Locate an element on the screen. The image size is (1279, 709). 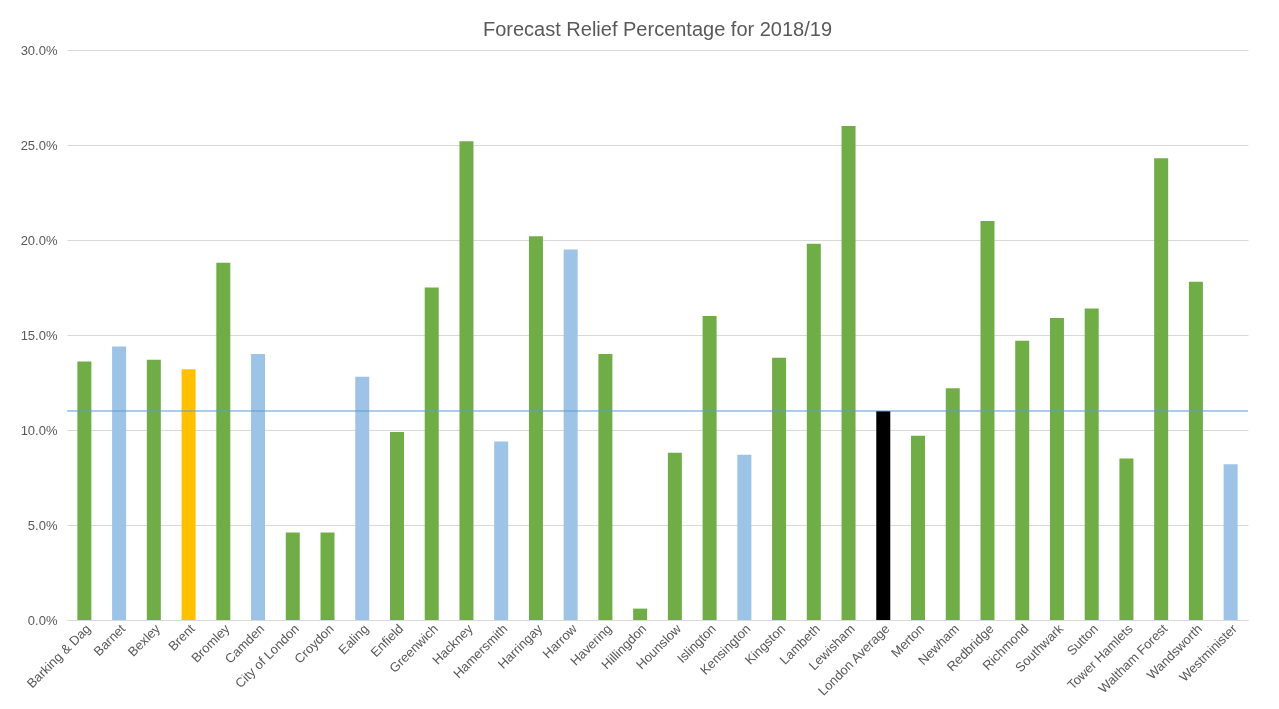
y-tick-label: 10.0% is located at coordinates (39, 430).